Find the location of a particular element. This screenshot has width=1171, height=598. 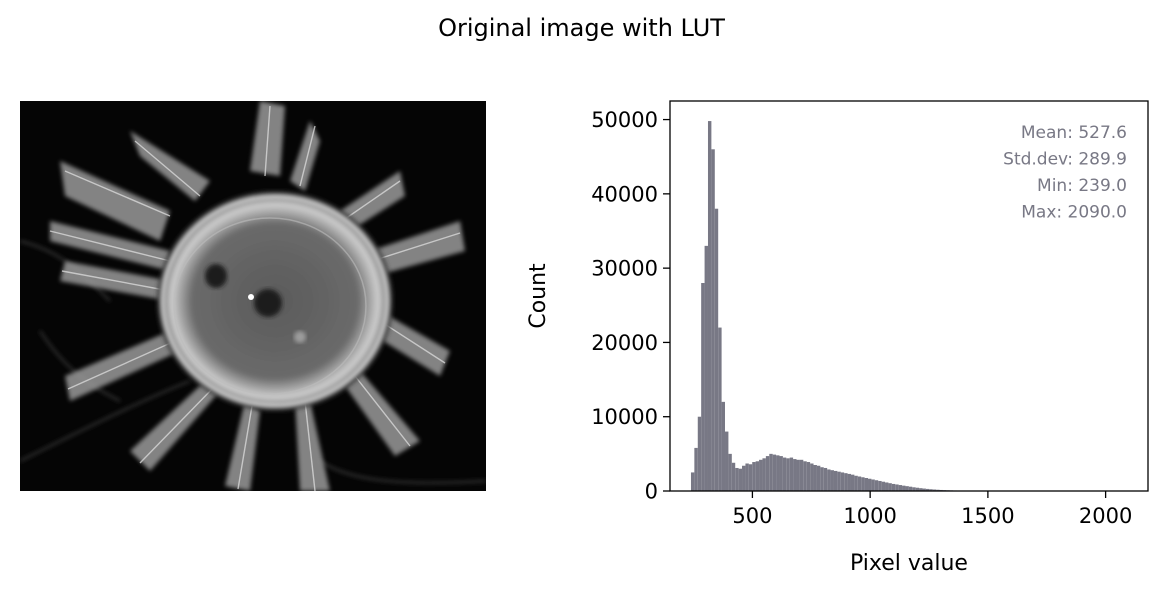

x-tick-label: 500 is located at coordinates (752, 516).